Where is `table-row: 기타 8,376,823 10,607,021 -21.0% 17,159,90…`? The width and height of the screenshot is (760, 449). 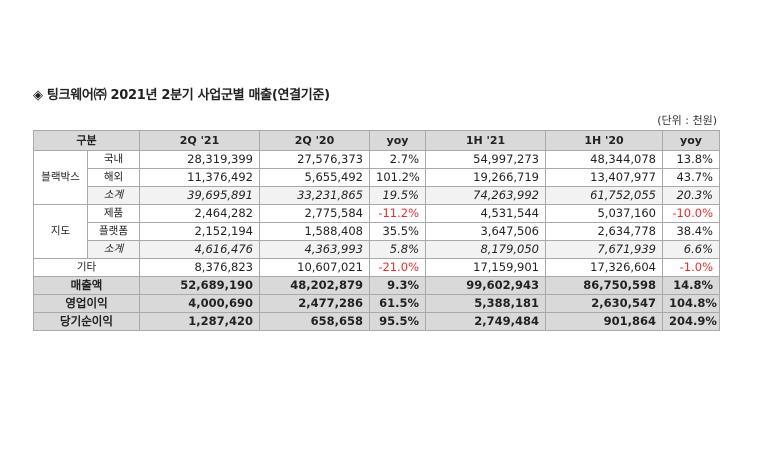 table-row: 기타 8,376,823 10,607,021 -21.0% 17,159,90… is located at coordinates (376, 267).